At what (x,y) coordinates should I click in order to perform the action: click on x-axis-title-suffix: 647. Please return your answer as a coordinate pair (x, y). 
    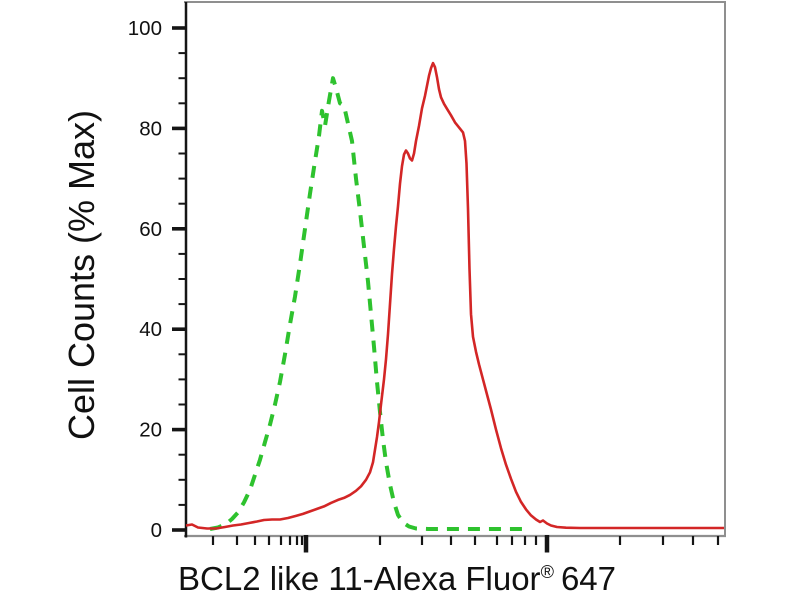
    Looking at the image, I should click on (588, 578).